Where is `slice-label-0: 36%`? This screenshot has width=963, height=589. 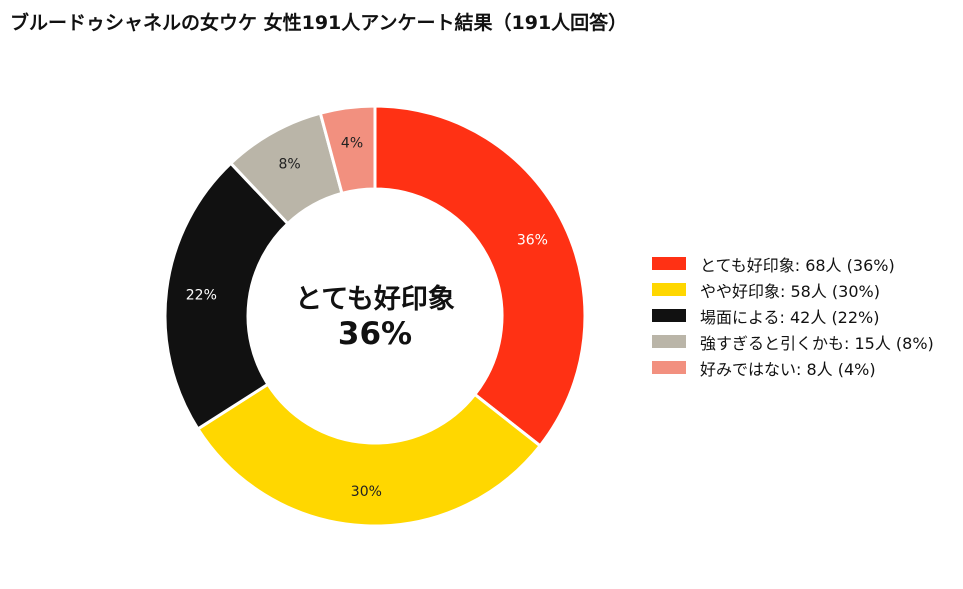
slice-label-0: 36% is located at coordinates (532, 241).